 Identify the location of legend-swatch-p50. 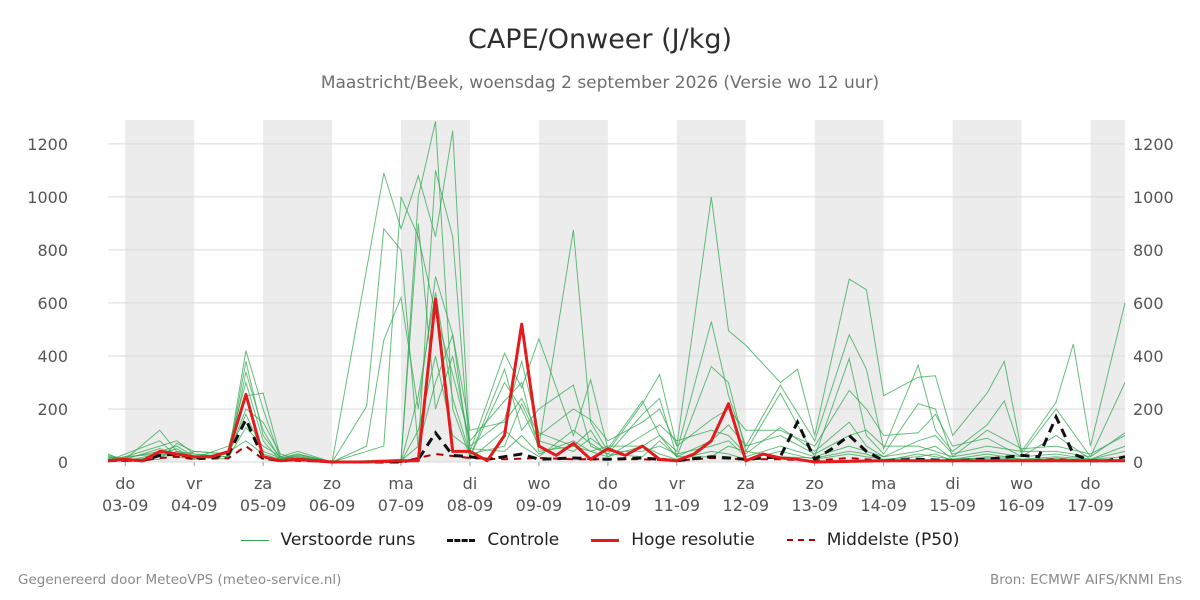
(800, 540).